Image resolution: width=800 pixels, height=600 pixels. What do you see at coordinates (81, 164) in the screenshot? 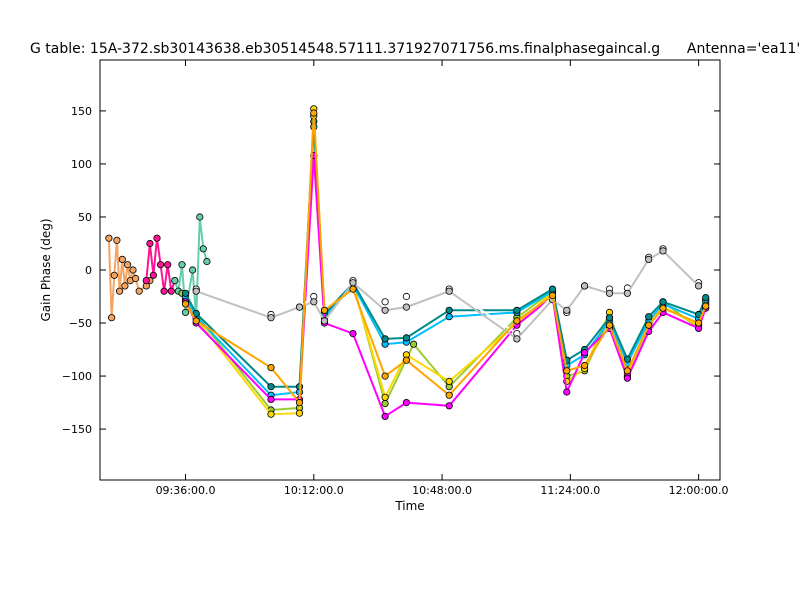
I see `y-tick-label: 100` at bounding box center [81, 164].